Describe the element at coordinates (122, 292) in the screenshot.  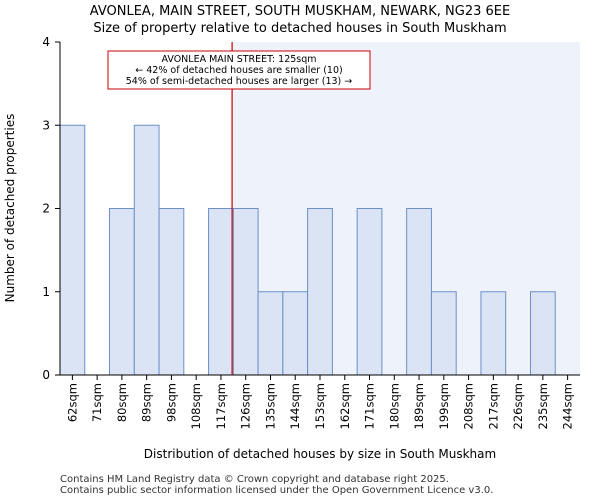
I see `bar-80sqm` at that location.